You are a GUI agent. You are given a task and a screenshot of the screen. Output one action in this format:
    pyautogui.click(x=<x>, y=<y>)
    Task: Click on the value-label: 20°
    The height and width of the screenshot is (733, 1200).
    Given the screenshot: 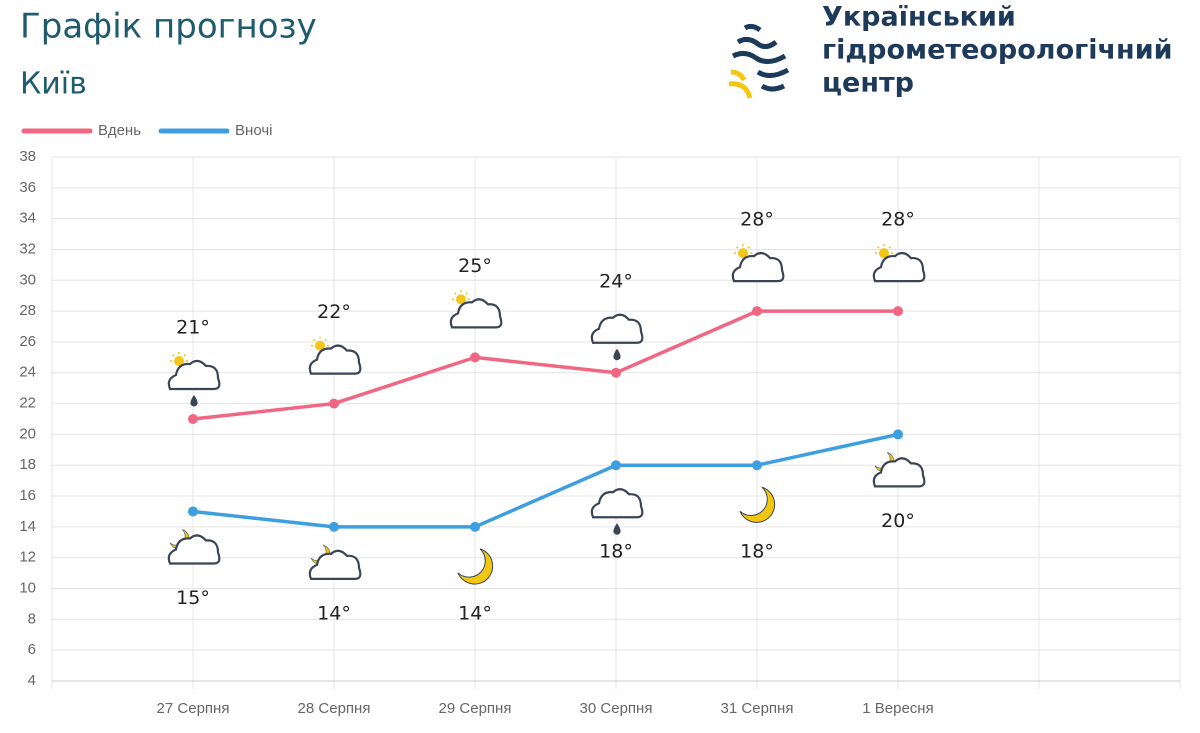 What is the action you would take?
    pyautogui.click(x=898, y=521)
    